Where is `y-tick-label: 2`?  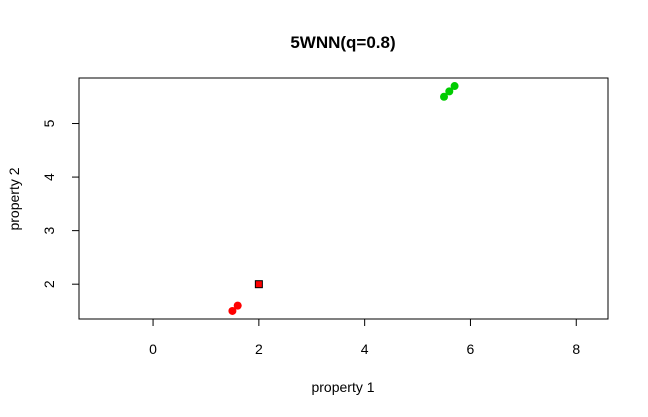 y-tick-label: 2 is located at coordinates (49, 284).